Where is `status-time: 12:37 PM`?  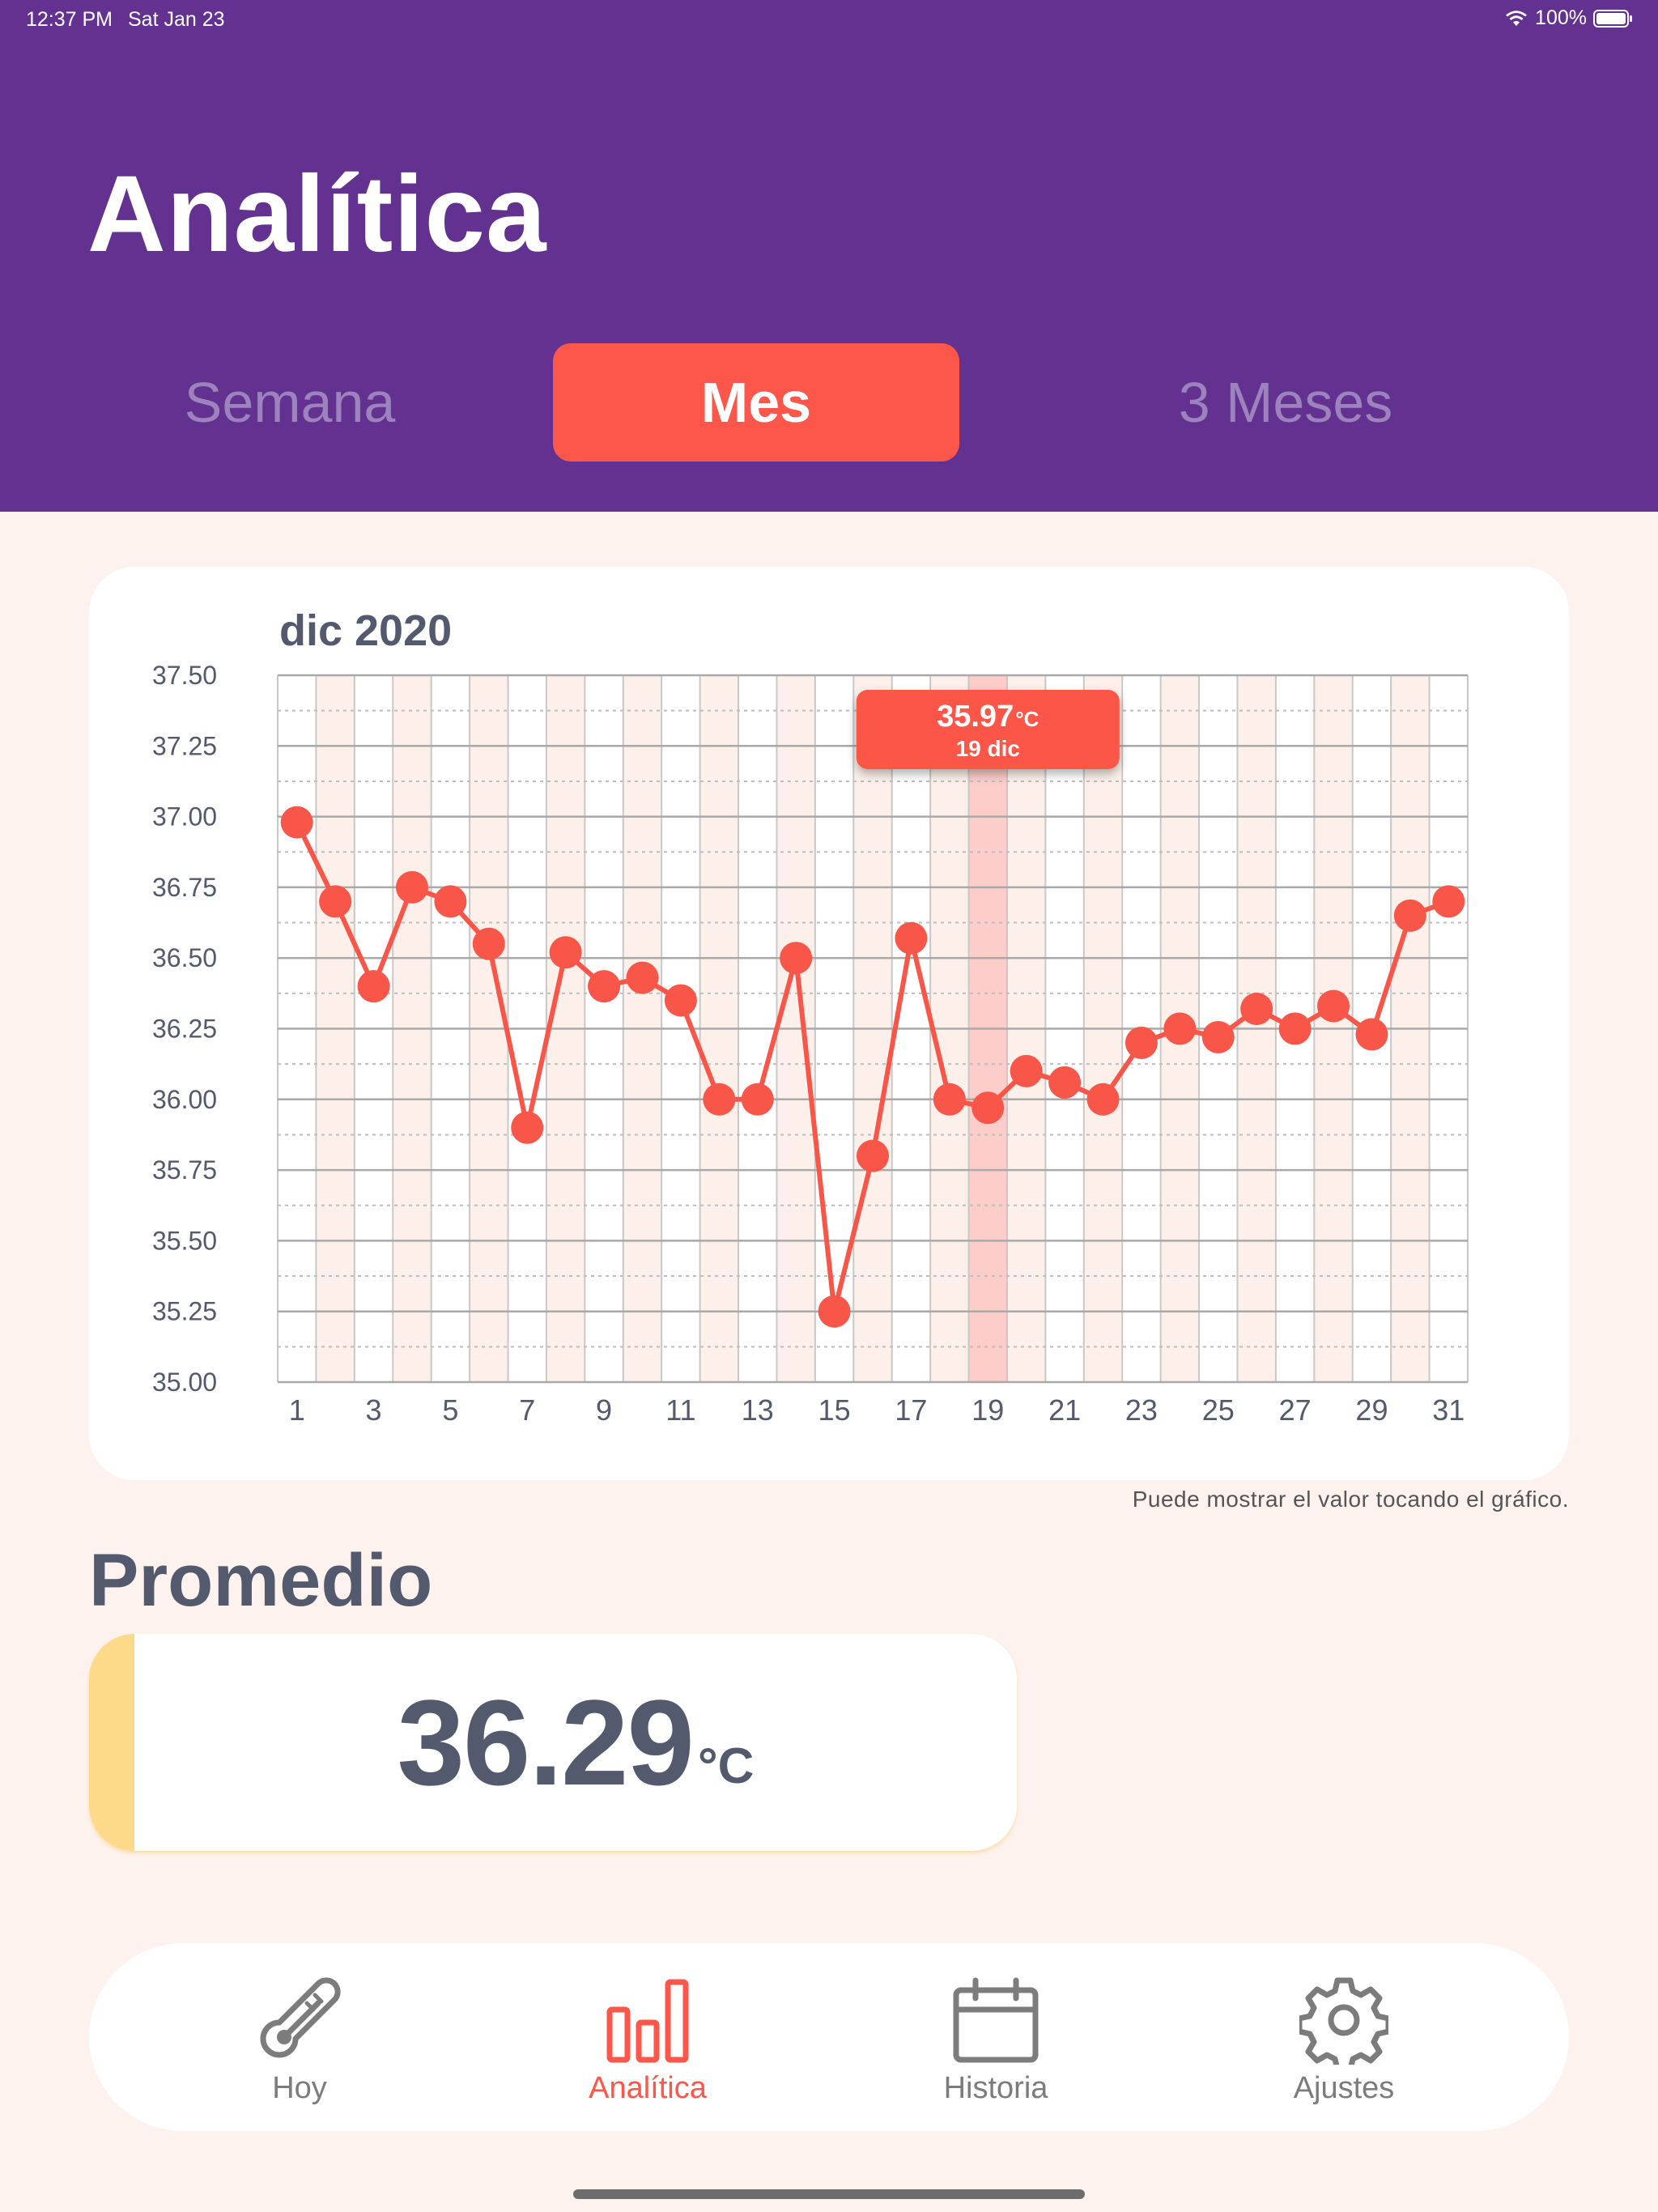
status-time: 12:37 PM is located at coordinates (69, 19).